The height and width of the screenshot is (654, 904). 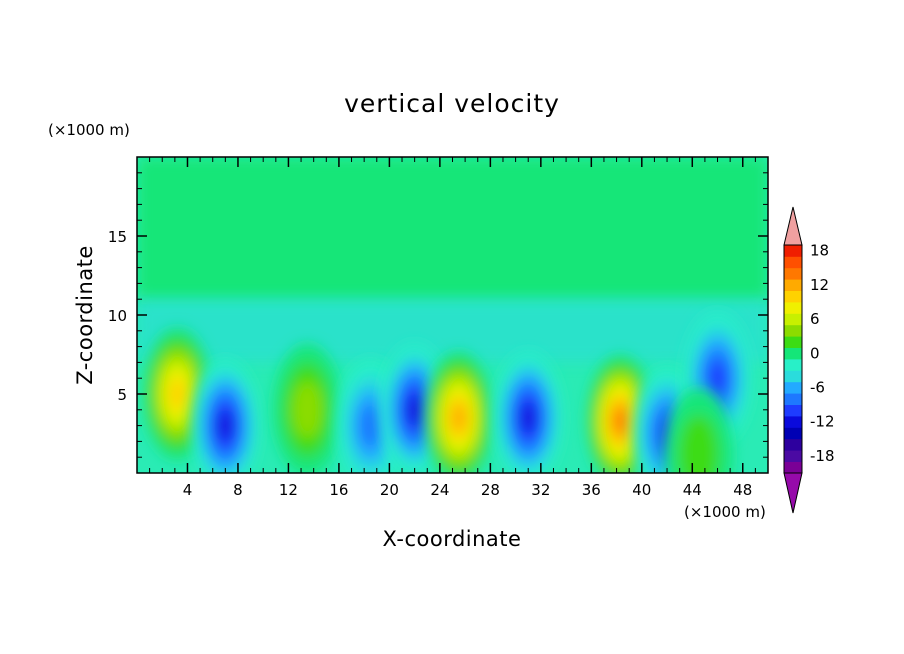 I want to click on colorbar-tick-label: -18, so click(x=822, y=456).